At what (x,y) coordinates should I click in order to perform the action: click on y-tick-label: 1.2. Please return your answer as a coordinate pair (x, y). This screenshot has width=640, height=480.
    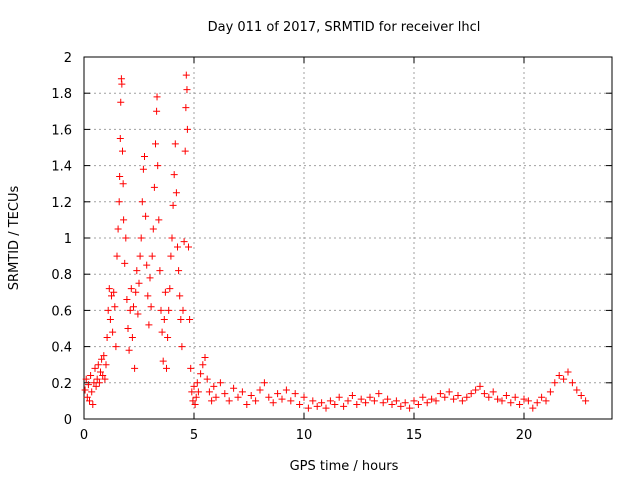
    Looking at the image, I should click on (61, 203).